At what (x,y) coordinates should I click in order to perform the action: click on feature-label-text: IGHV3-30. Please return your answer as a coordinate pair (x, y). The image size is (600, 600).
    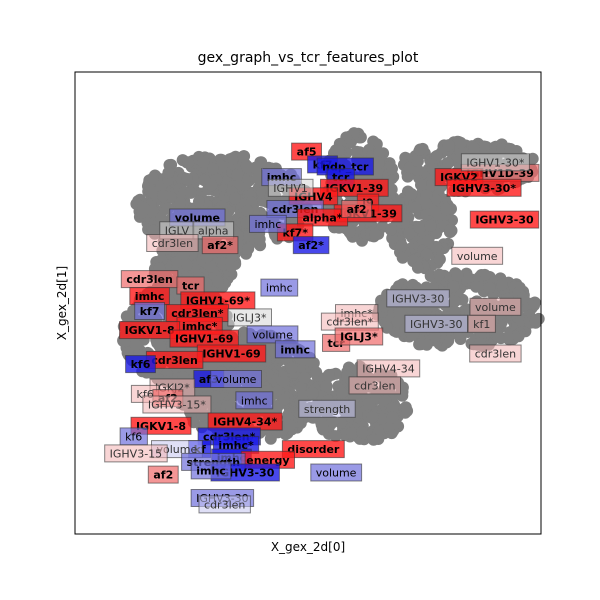
    Looking at the image, I should click on (504, 220).